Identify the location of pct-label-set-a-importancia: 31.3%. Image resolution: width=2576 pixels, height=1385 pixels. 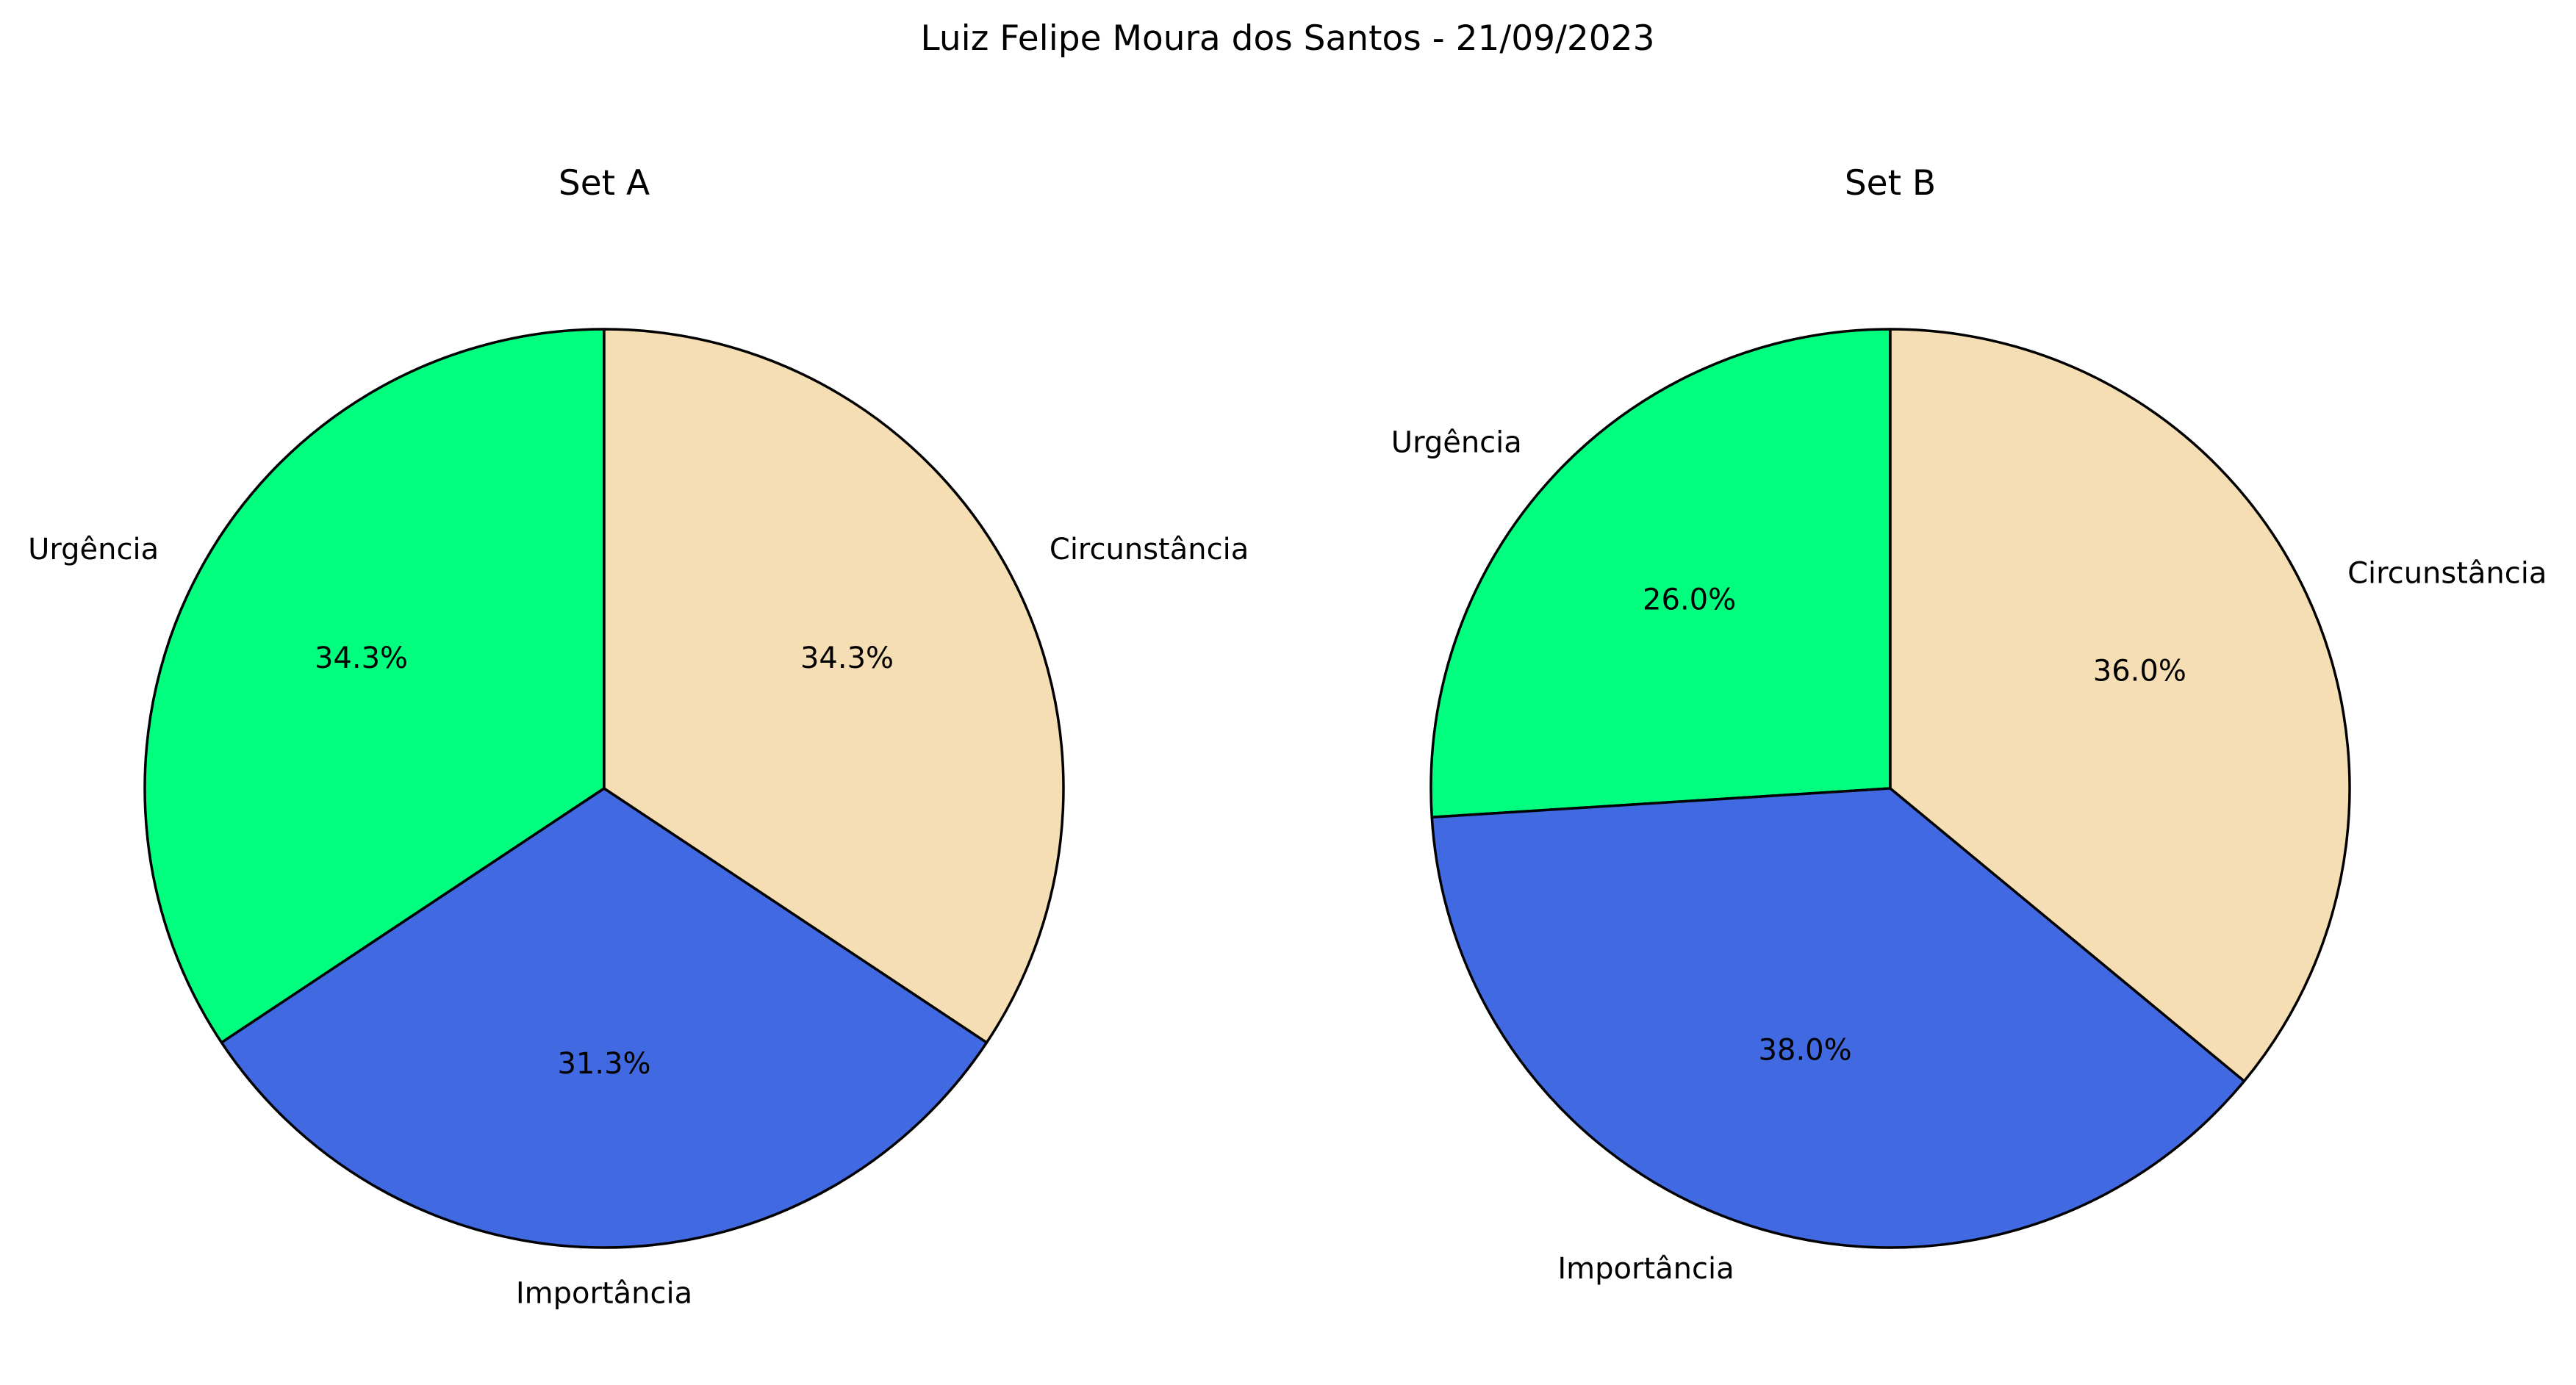
(603, 1064).